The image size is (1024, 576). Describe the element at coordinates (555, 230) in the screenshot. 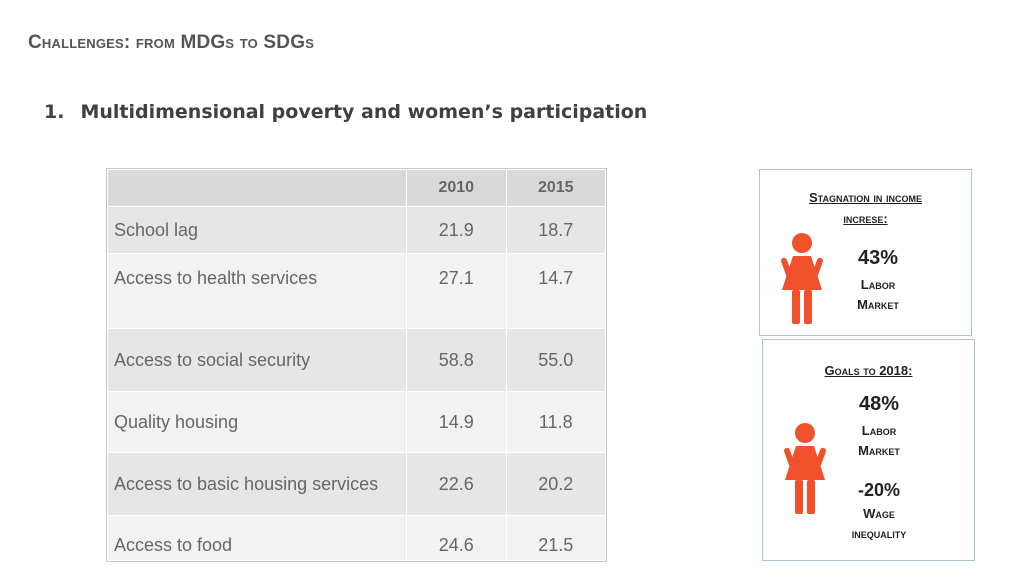

I see `value-2015: 18.7` at that location.